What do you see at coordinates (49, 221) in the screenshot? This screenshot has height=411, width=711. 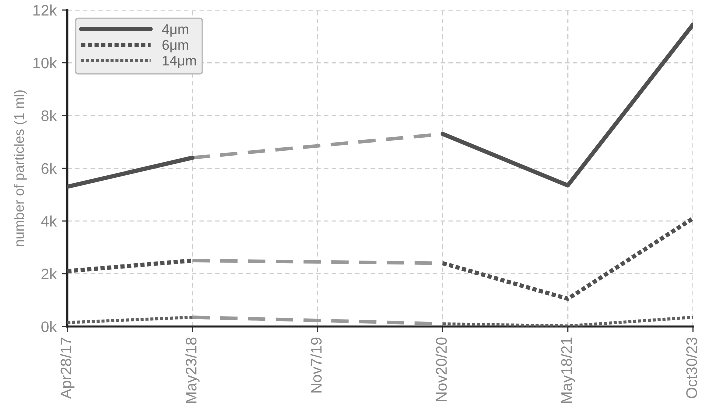 I see `y-tick-label: 4k` at bounding box center [49, 221].